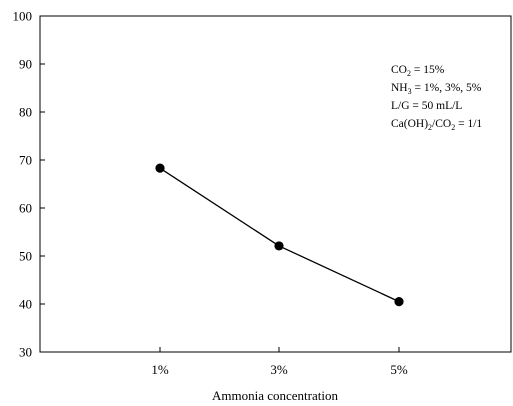  I want to click on y-tick-label: 70, so click(25, 160).